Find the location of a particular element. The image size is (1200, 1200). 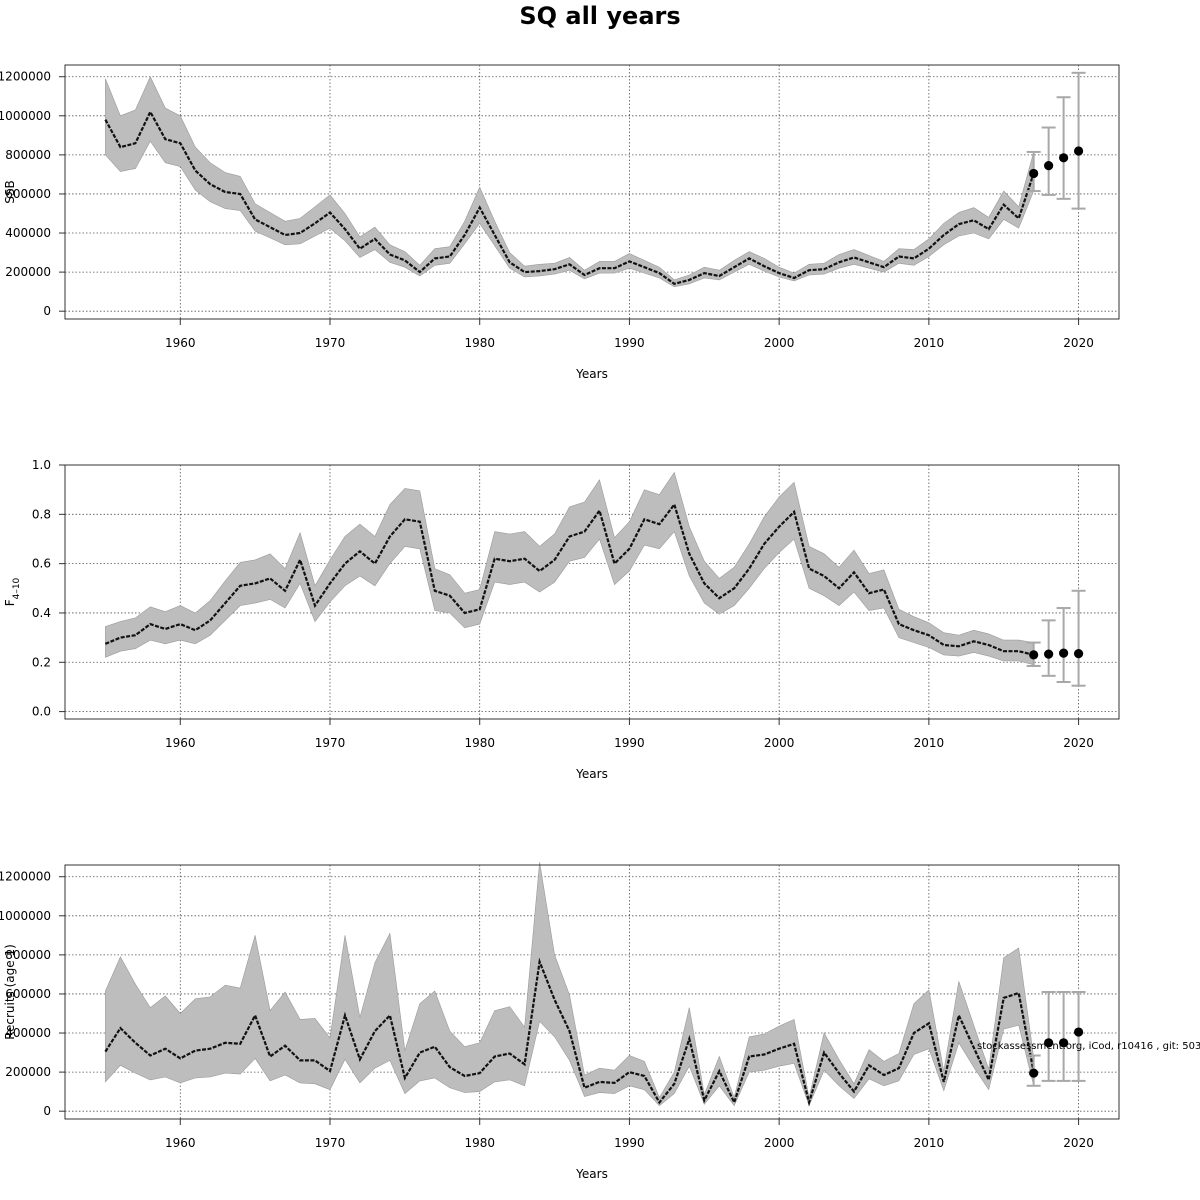

y-tick-label: 1.0 is located at coordinates (41, 465).